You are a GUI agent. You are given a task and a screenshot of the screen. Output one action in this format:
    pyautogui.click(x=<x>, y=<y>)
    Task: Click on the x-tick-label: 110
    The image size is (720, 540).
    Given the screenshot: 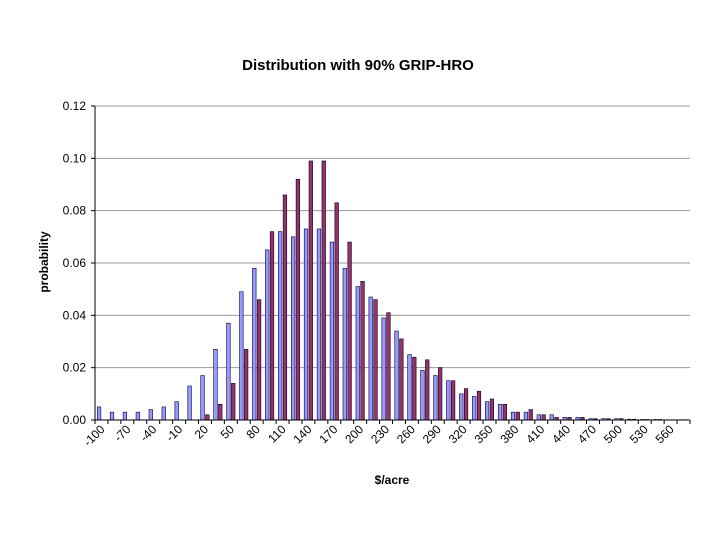 What is the action you would take?
    pyautogui.click(x=277, y=434)
    